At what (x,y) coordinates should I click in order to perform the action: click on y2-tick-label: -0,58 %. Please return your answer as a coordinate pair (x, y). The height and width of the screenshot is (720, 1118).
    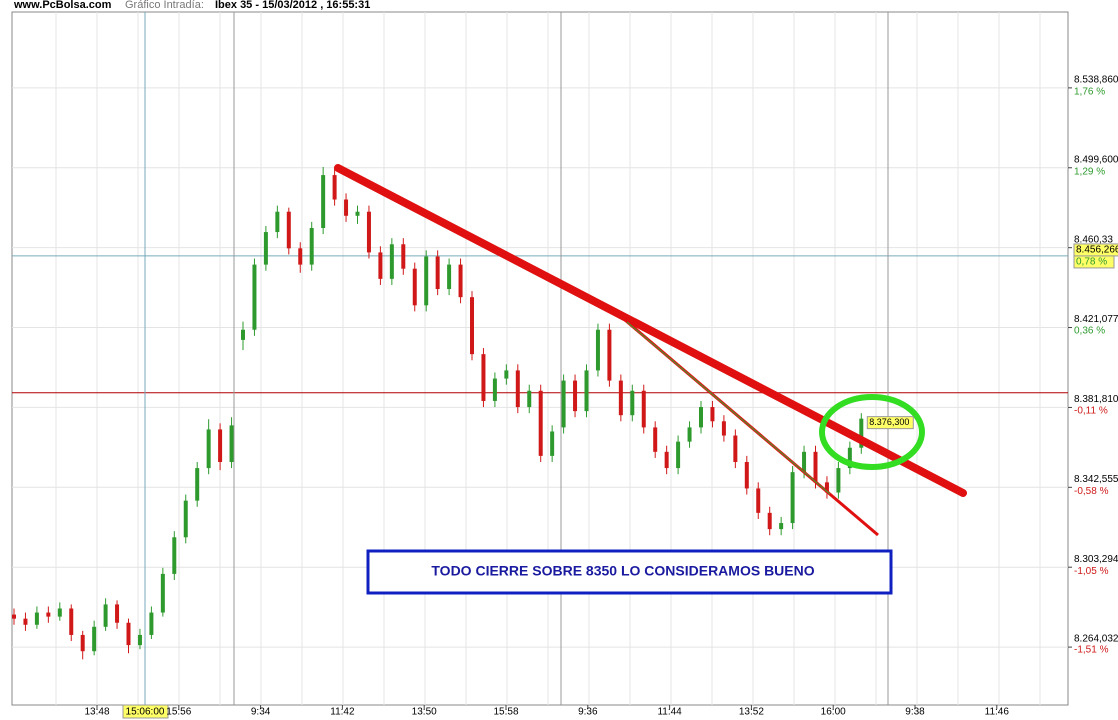
    Looking at the image, I should click on (1091, 491).